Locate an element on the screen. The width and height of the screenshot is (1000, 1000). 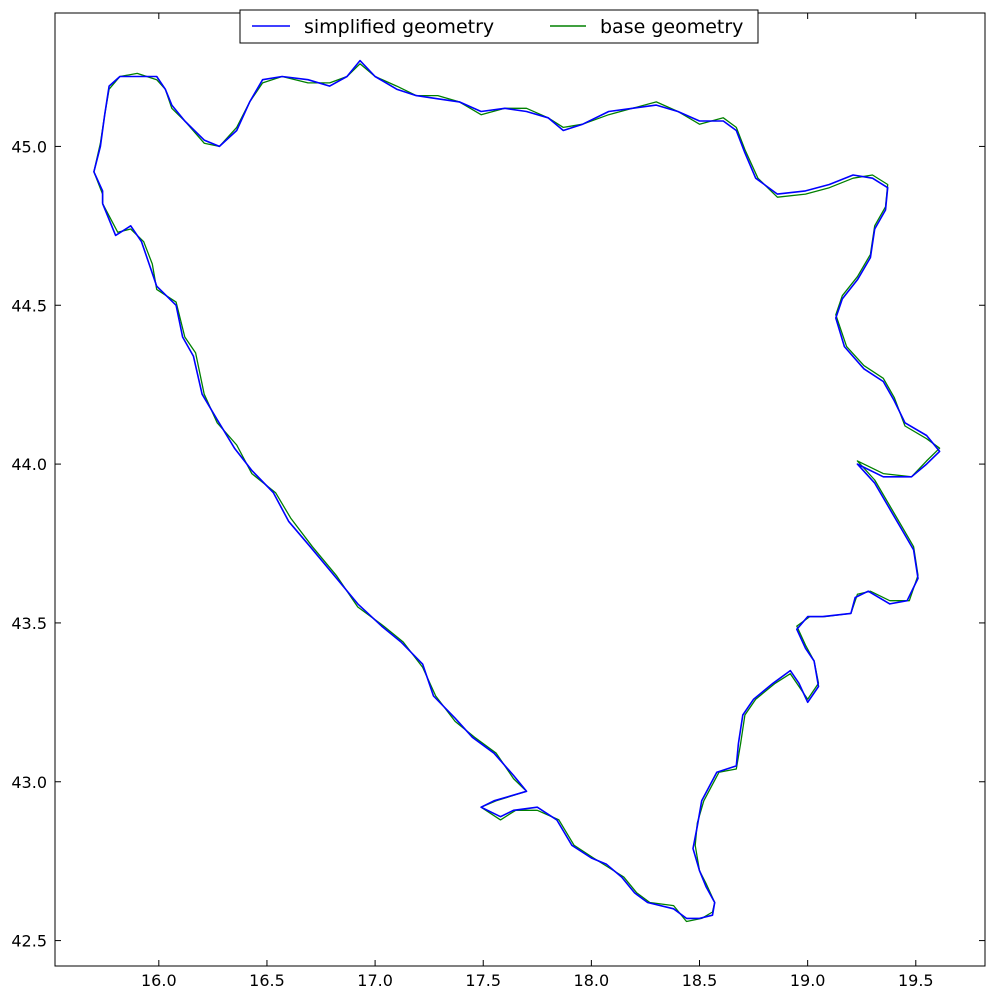
y-tick-label: 43.0 is located at coordinates (29, 782).